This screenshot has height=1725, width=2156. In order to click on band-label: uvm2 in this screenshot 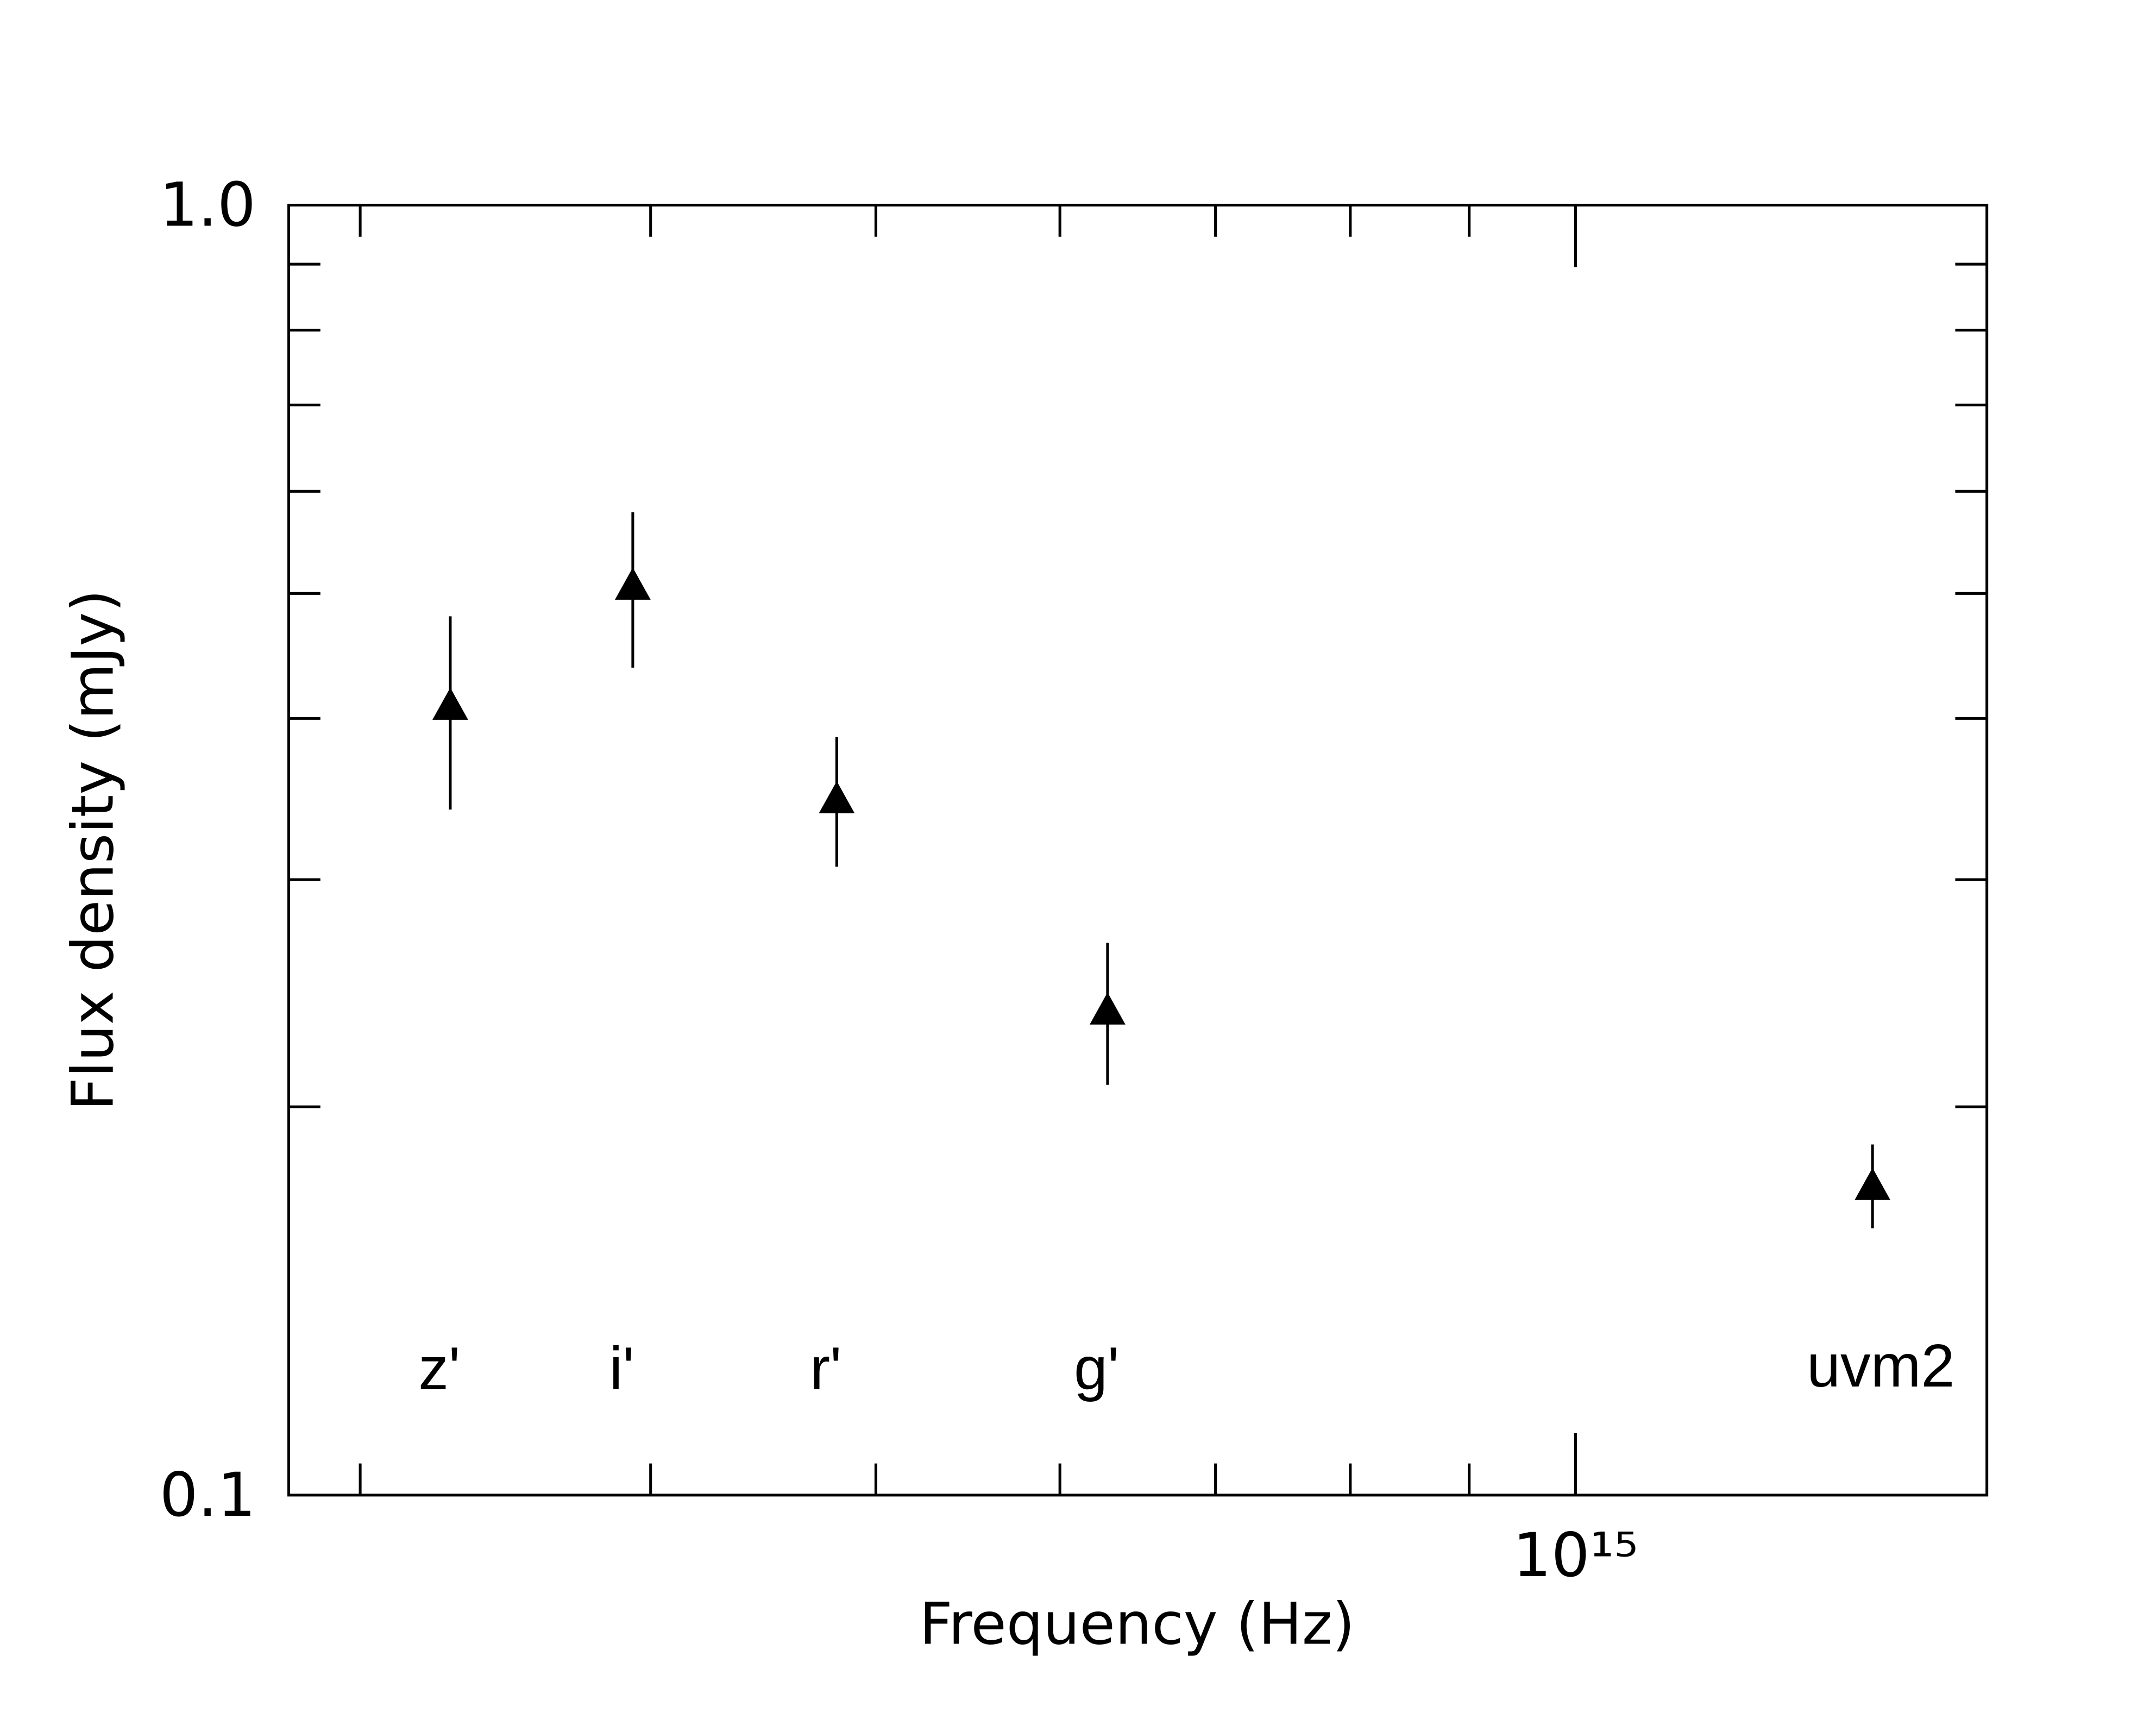, I will do `click(1880, 1366)`.